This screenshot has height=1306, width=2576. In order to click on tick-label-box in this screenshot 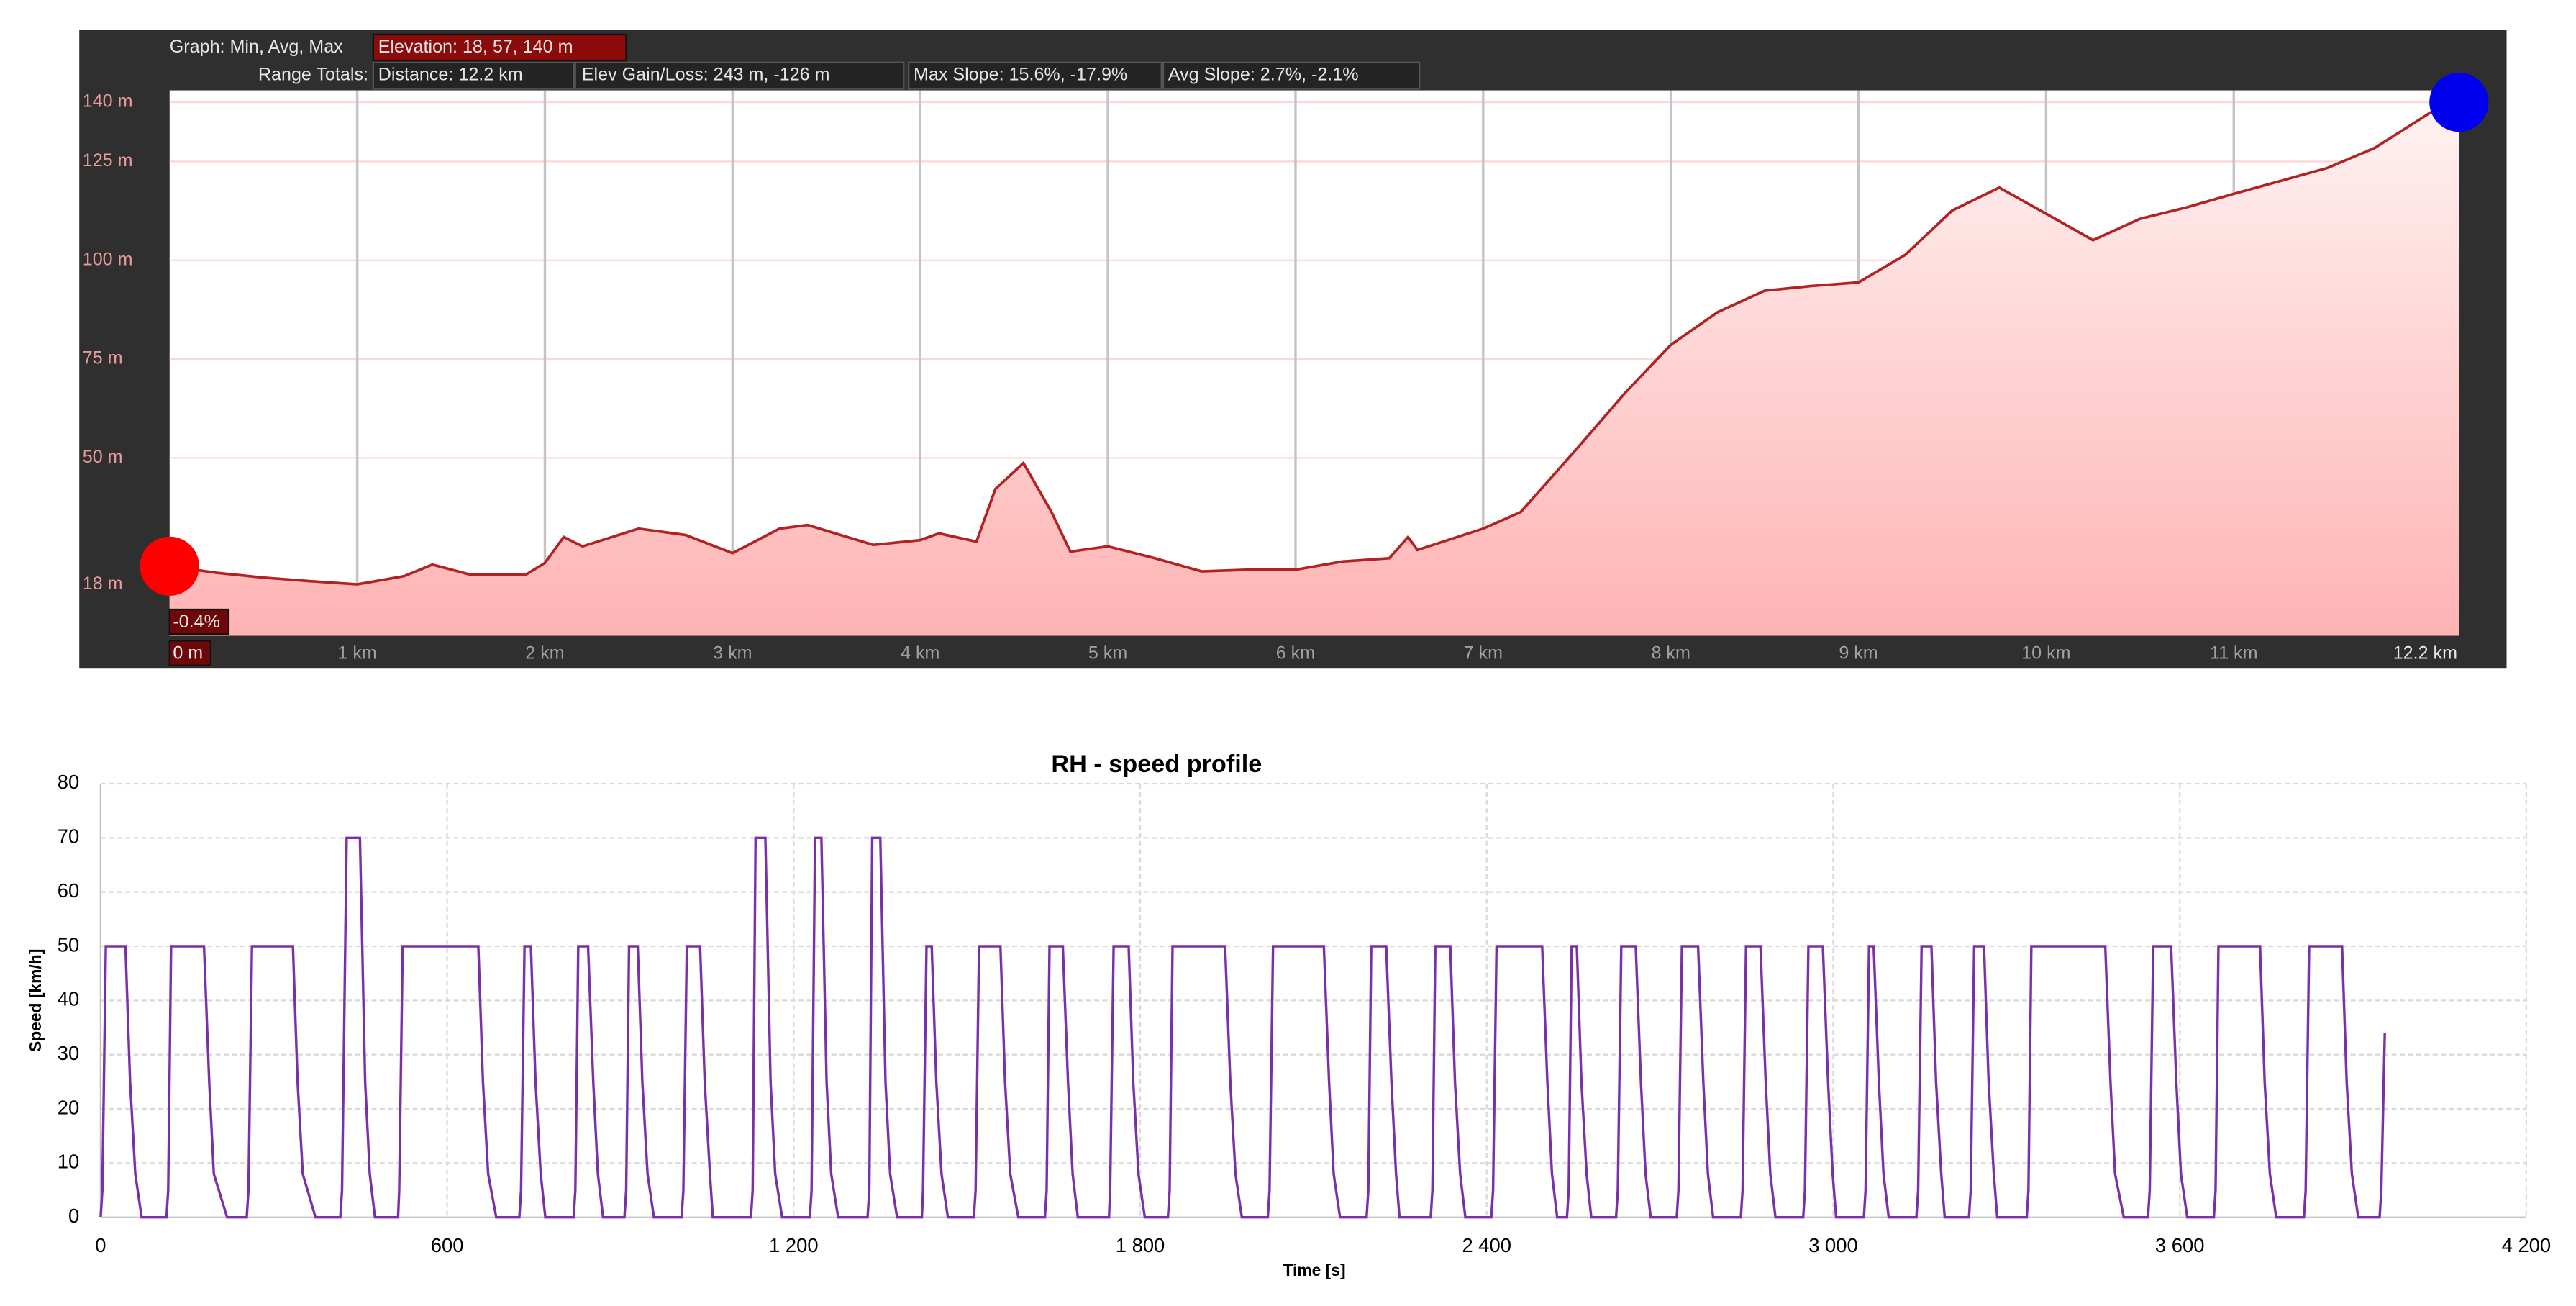, I will do `click(189, 653)`.